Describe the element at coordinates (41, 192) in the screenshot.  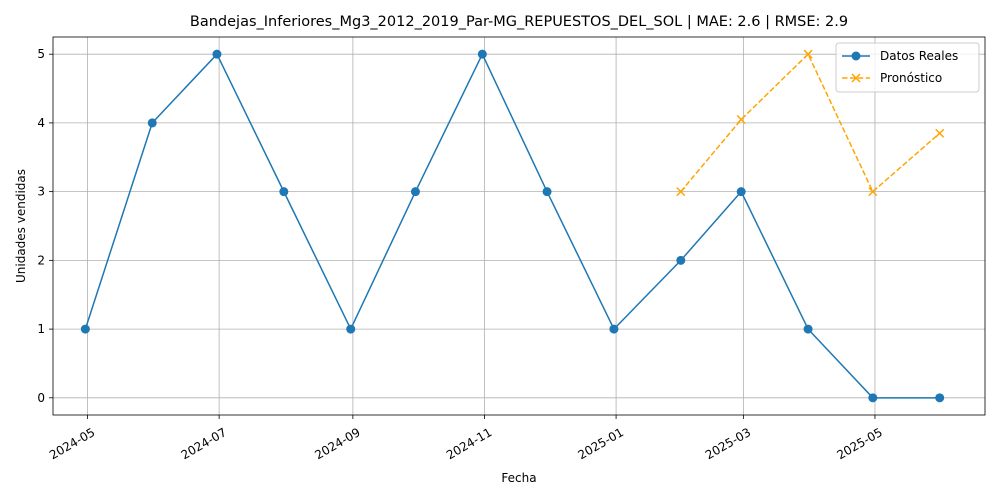
I see `y-tick-label: 3` at that location.